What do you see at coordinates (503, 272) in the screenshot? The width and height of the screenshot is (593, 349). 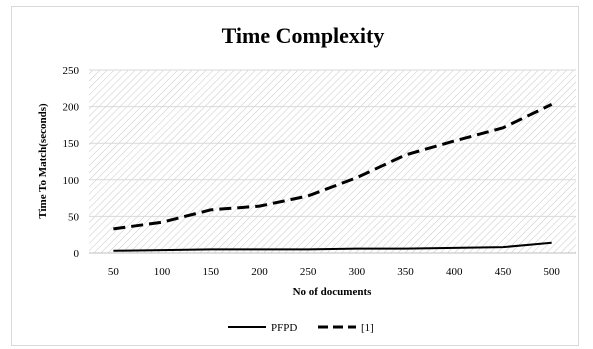 I see `x-tick-label: 450` at bounding box center [503, 272].